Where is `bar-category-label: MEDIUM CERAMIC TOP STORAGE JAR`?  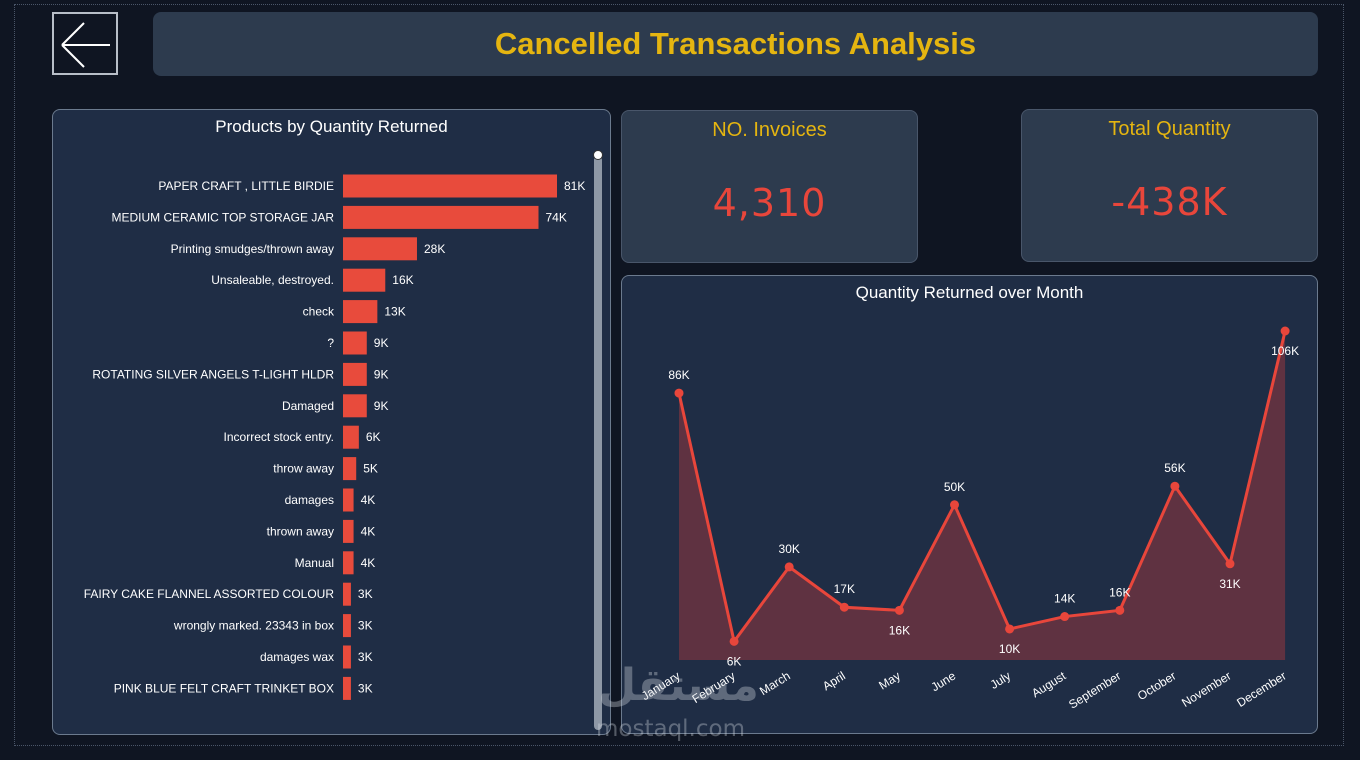
bar-category-label: MEDIUM CERAMIC TOP STORAGE JAR is located at coordinates (223, 217).